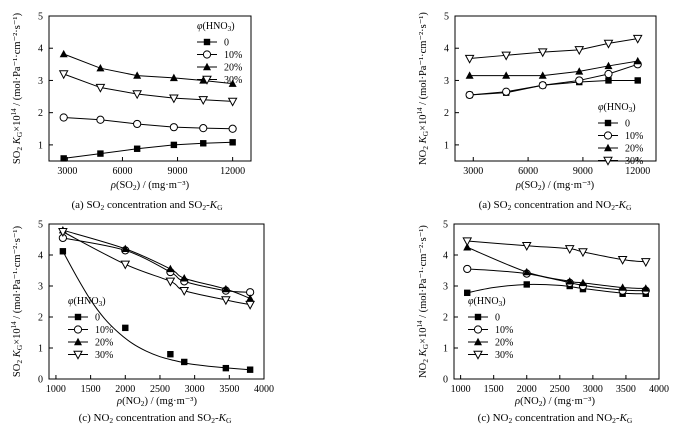 This screenshot has height=435, width=674. I want to click on x-tick-label: 4000, so click(264, 389).